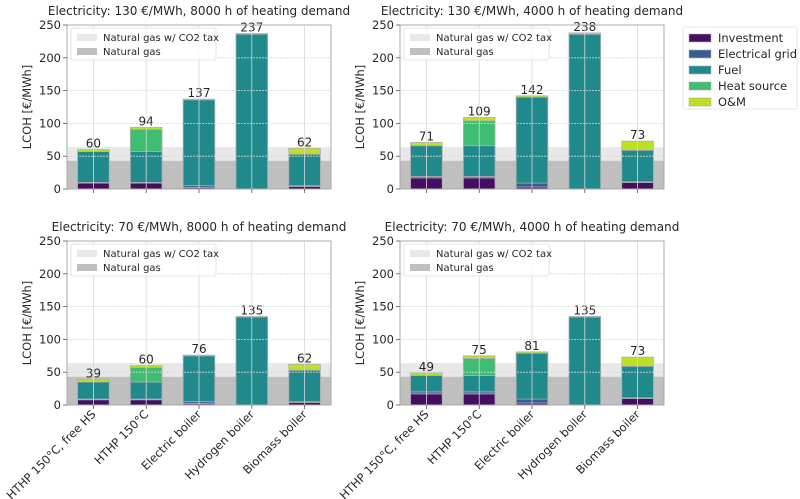 Image resolution: width=800 pixels, height=499 pixels. Describe the element at coordinates (700, 86) in the screenshot. I see `legend-swatch-heat_source` at that location.